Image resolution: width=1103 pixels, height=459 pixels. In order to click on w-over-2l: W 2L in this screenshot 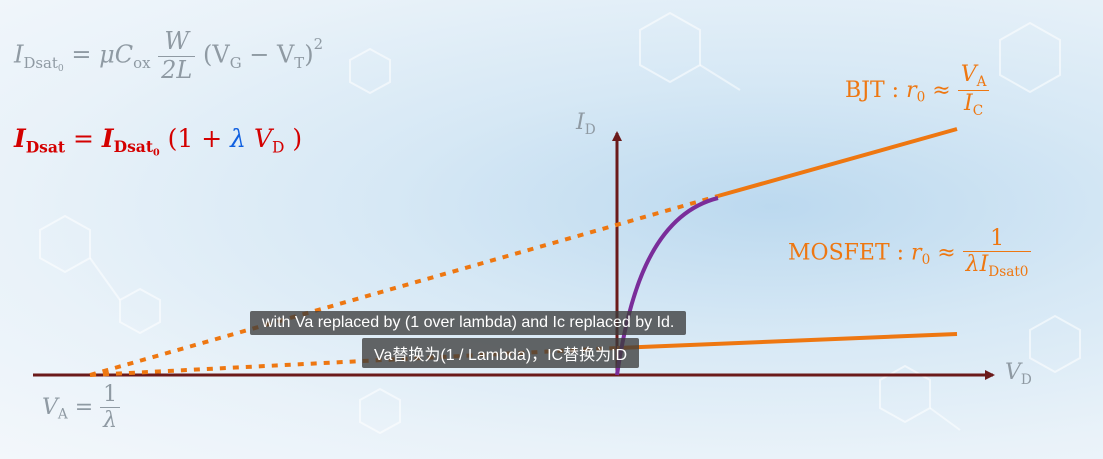, I will do `click(177, 55)`.